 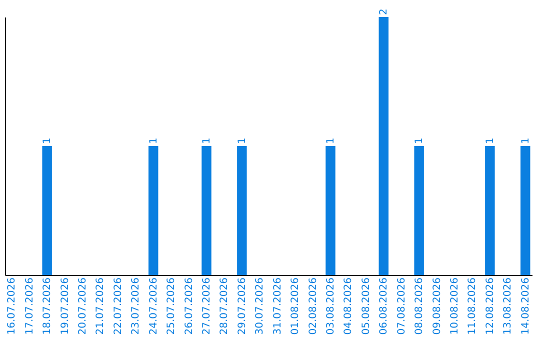 I want to click on x-tick-label: 26.07.2026, so click(x=189, y=306).